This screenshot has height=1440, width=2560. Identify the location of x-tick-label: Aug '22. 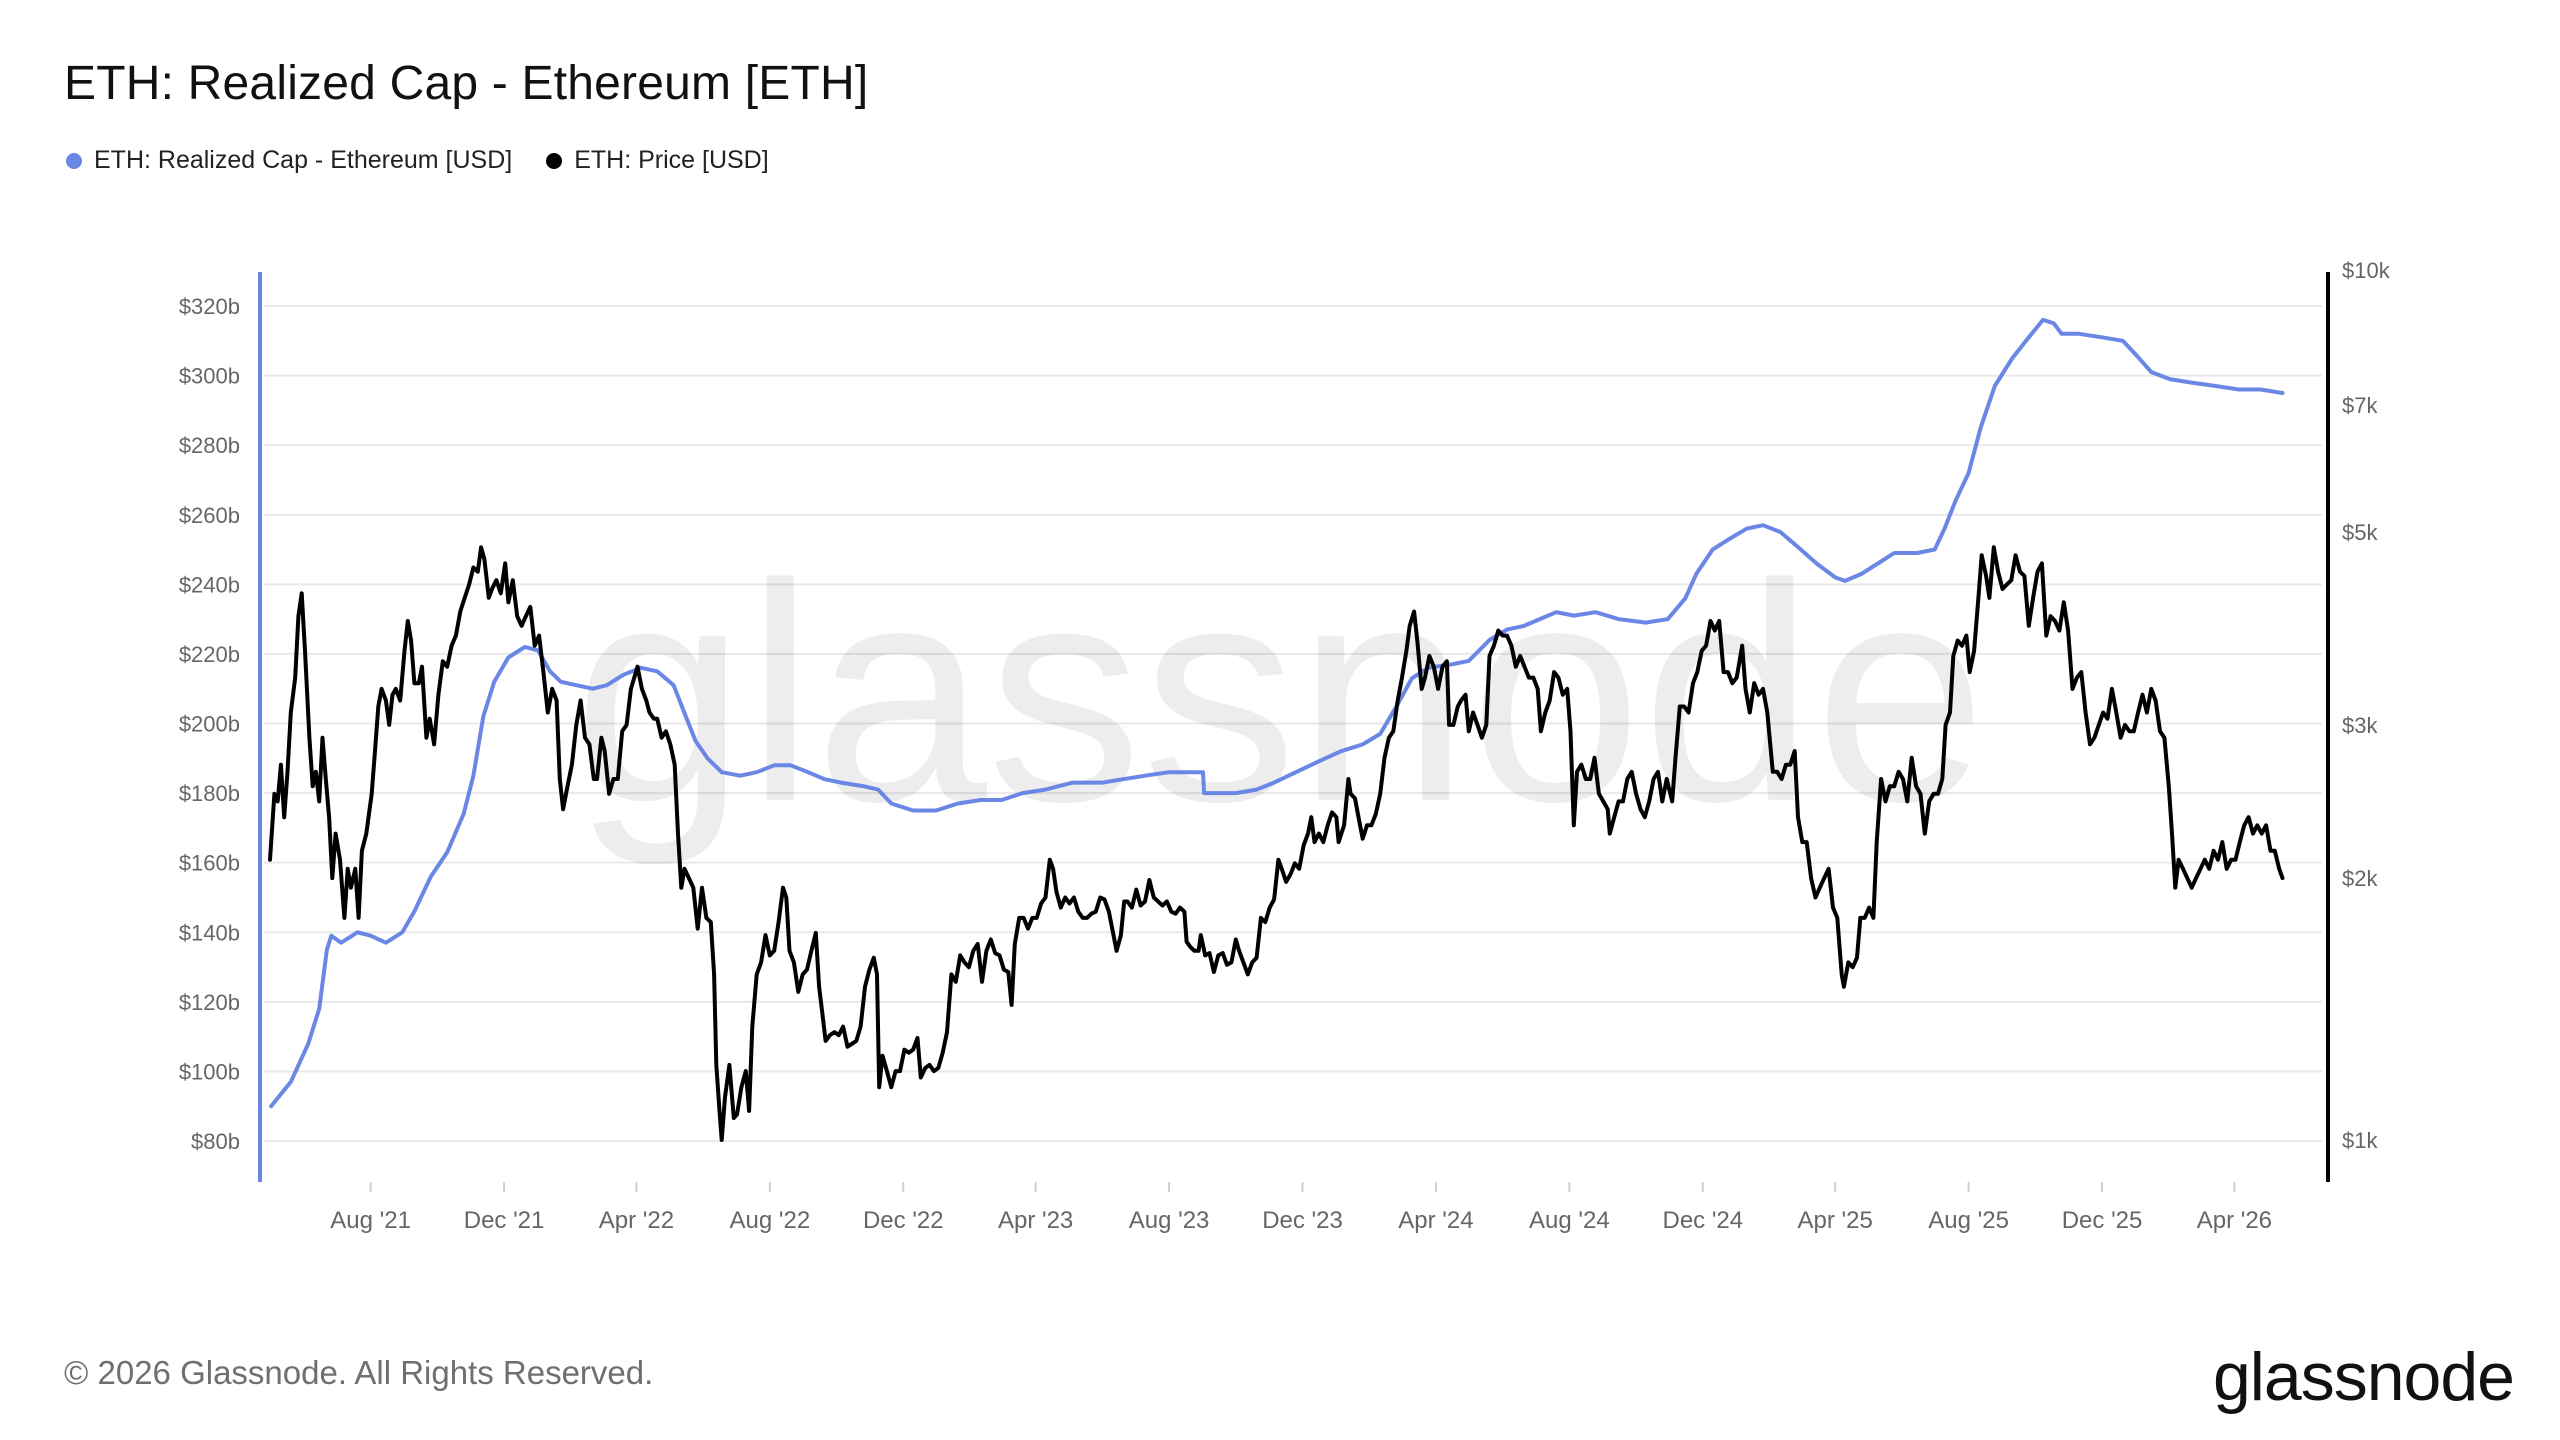
(770, 1220).